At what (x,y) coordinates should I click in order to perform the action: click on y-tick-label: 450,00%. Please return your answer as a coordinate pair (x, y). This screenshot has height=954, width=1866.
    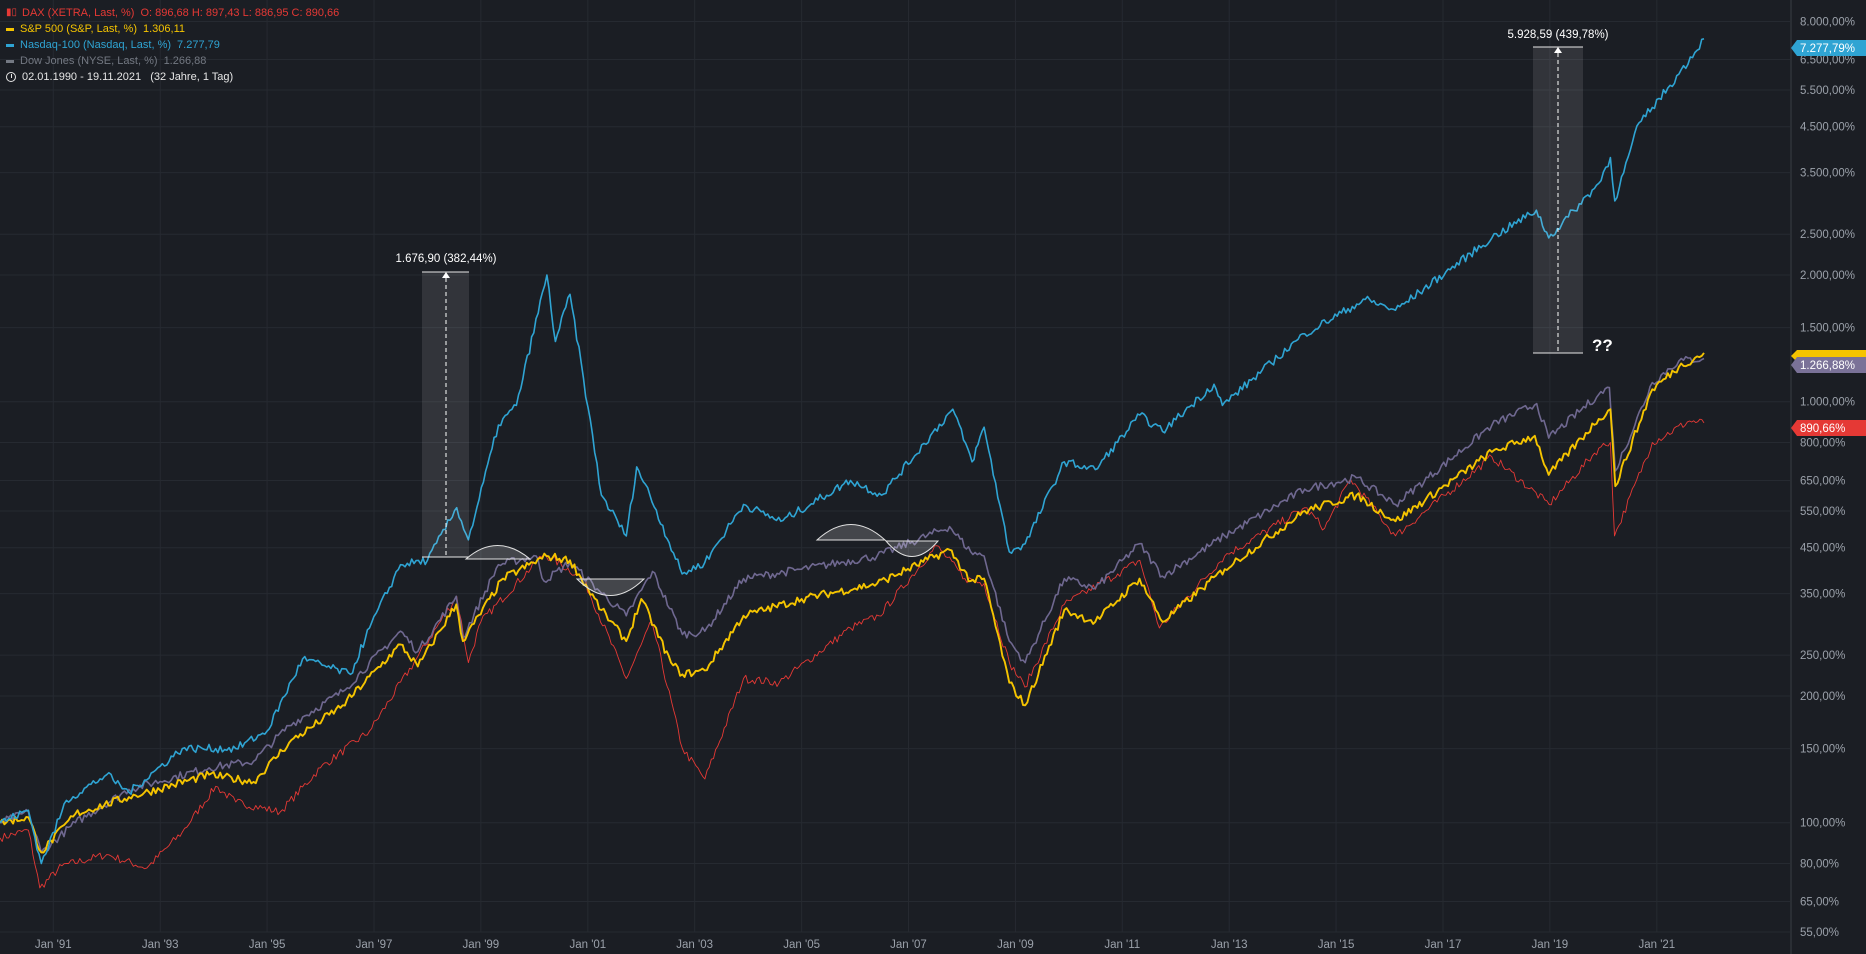
    Looking at the image, I should click on (1822, 549).